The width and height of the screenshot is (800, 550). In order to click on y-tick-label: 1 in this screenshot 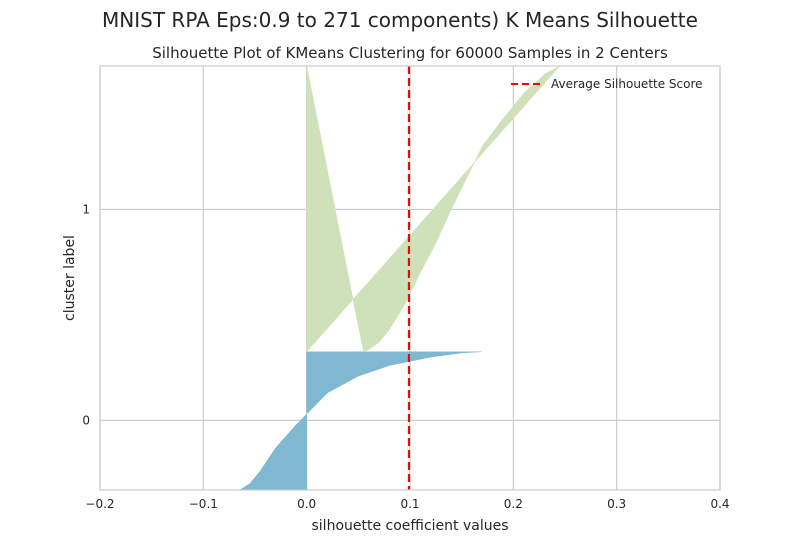, I will do `click(86, 209)`.